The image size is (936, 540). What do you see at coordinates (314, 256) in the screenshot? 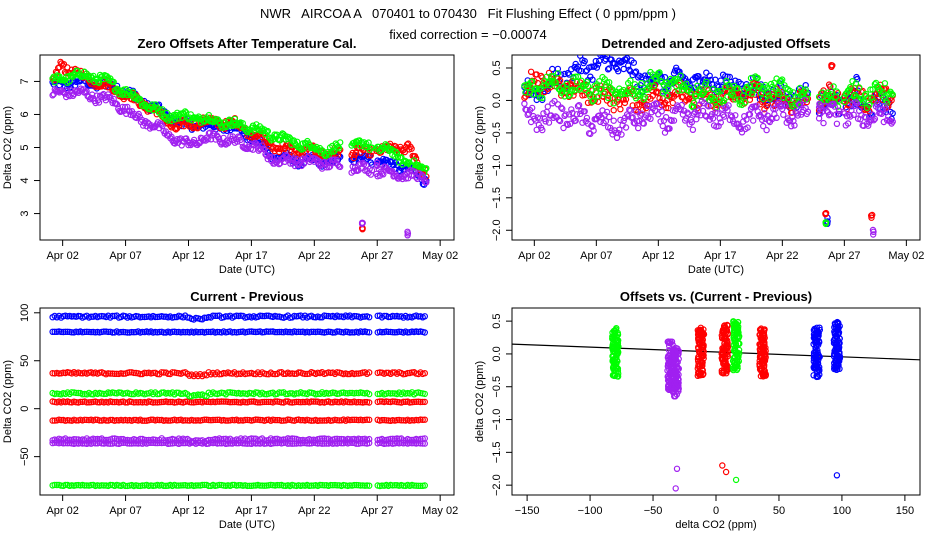
I see `x-tick-label: Apr 22` at bounding box center [314, 256].